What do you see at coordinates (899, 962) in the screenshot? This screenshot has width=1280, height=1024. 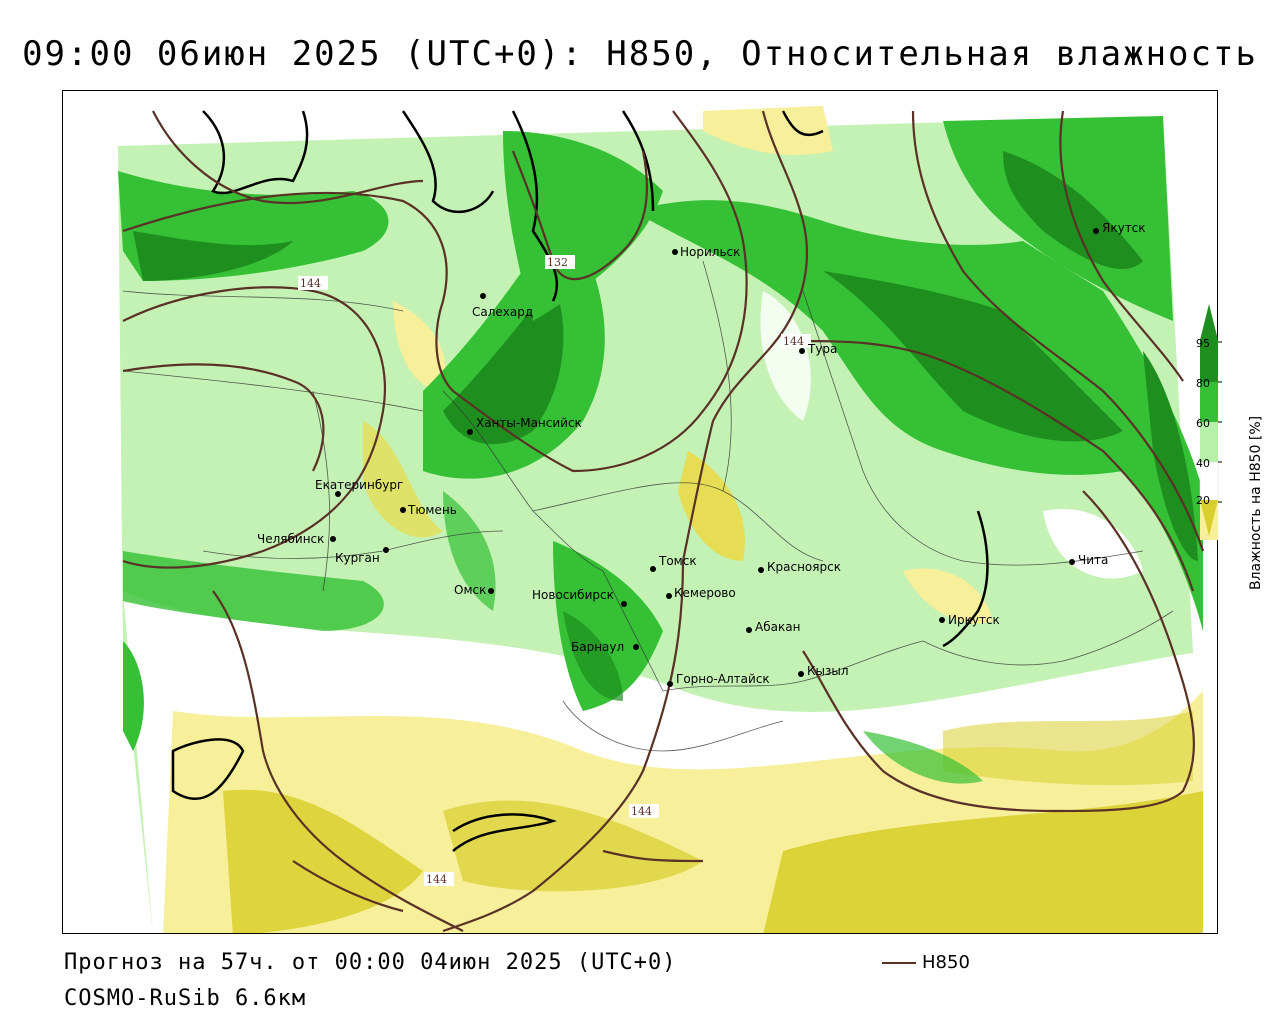 I see `isoline-legend-swatch` at bounding box center [899, 962].